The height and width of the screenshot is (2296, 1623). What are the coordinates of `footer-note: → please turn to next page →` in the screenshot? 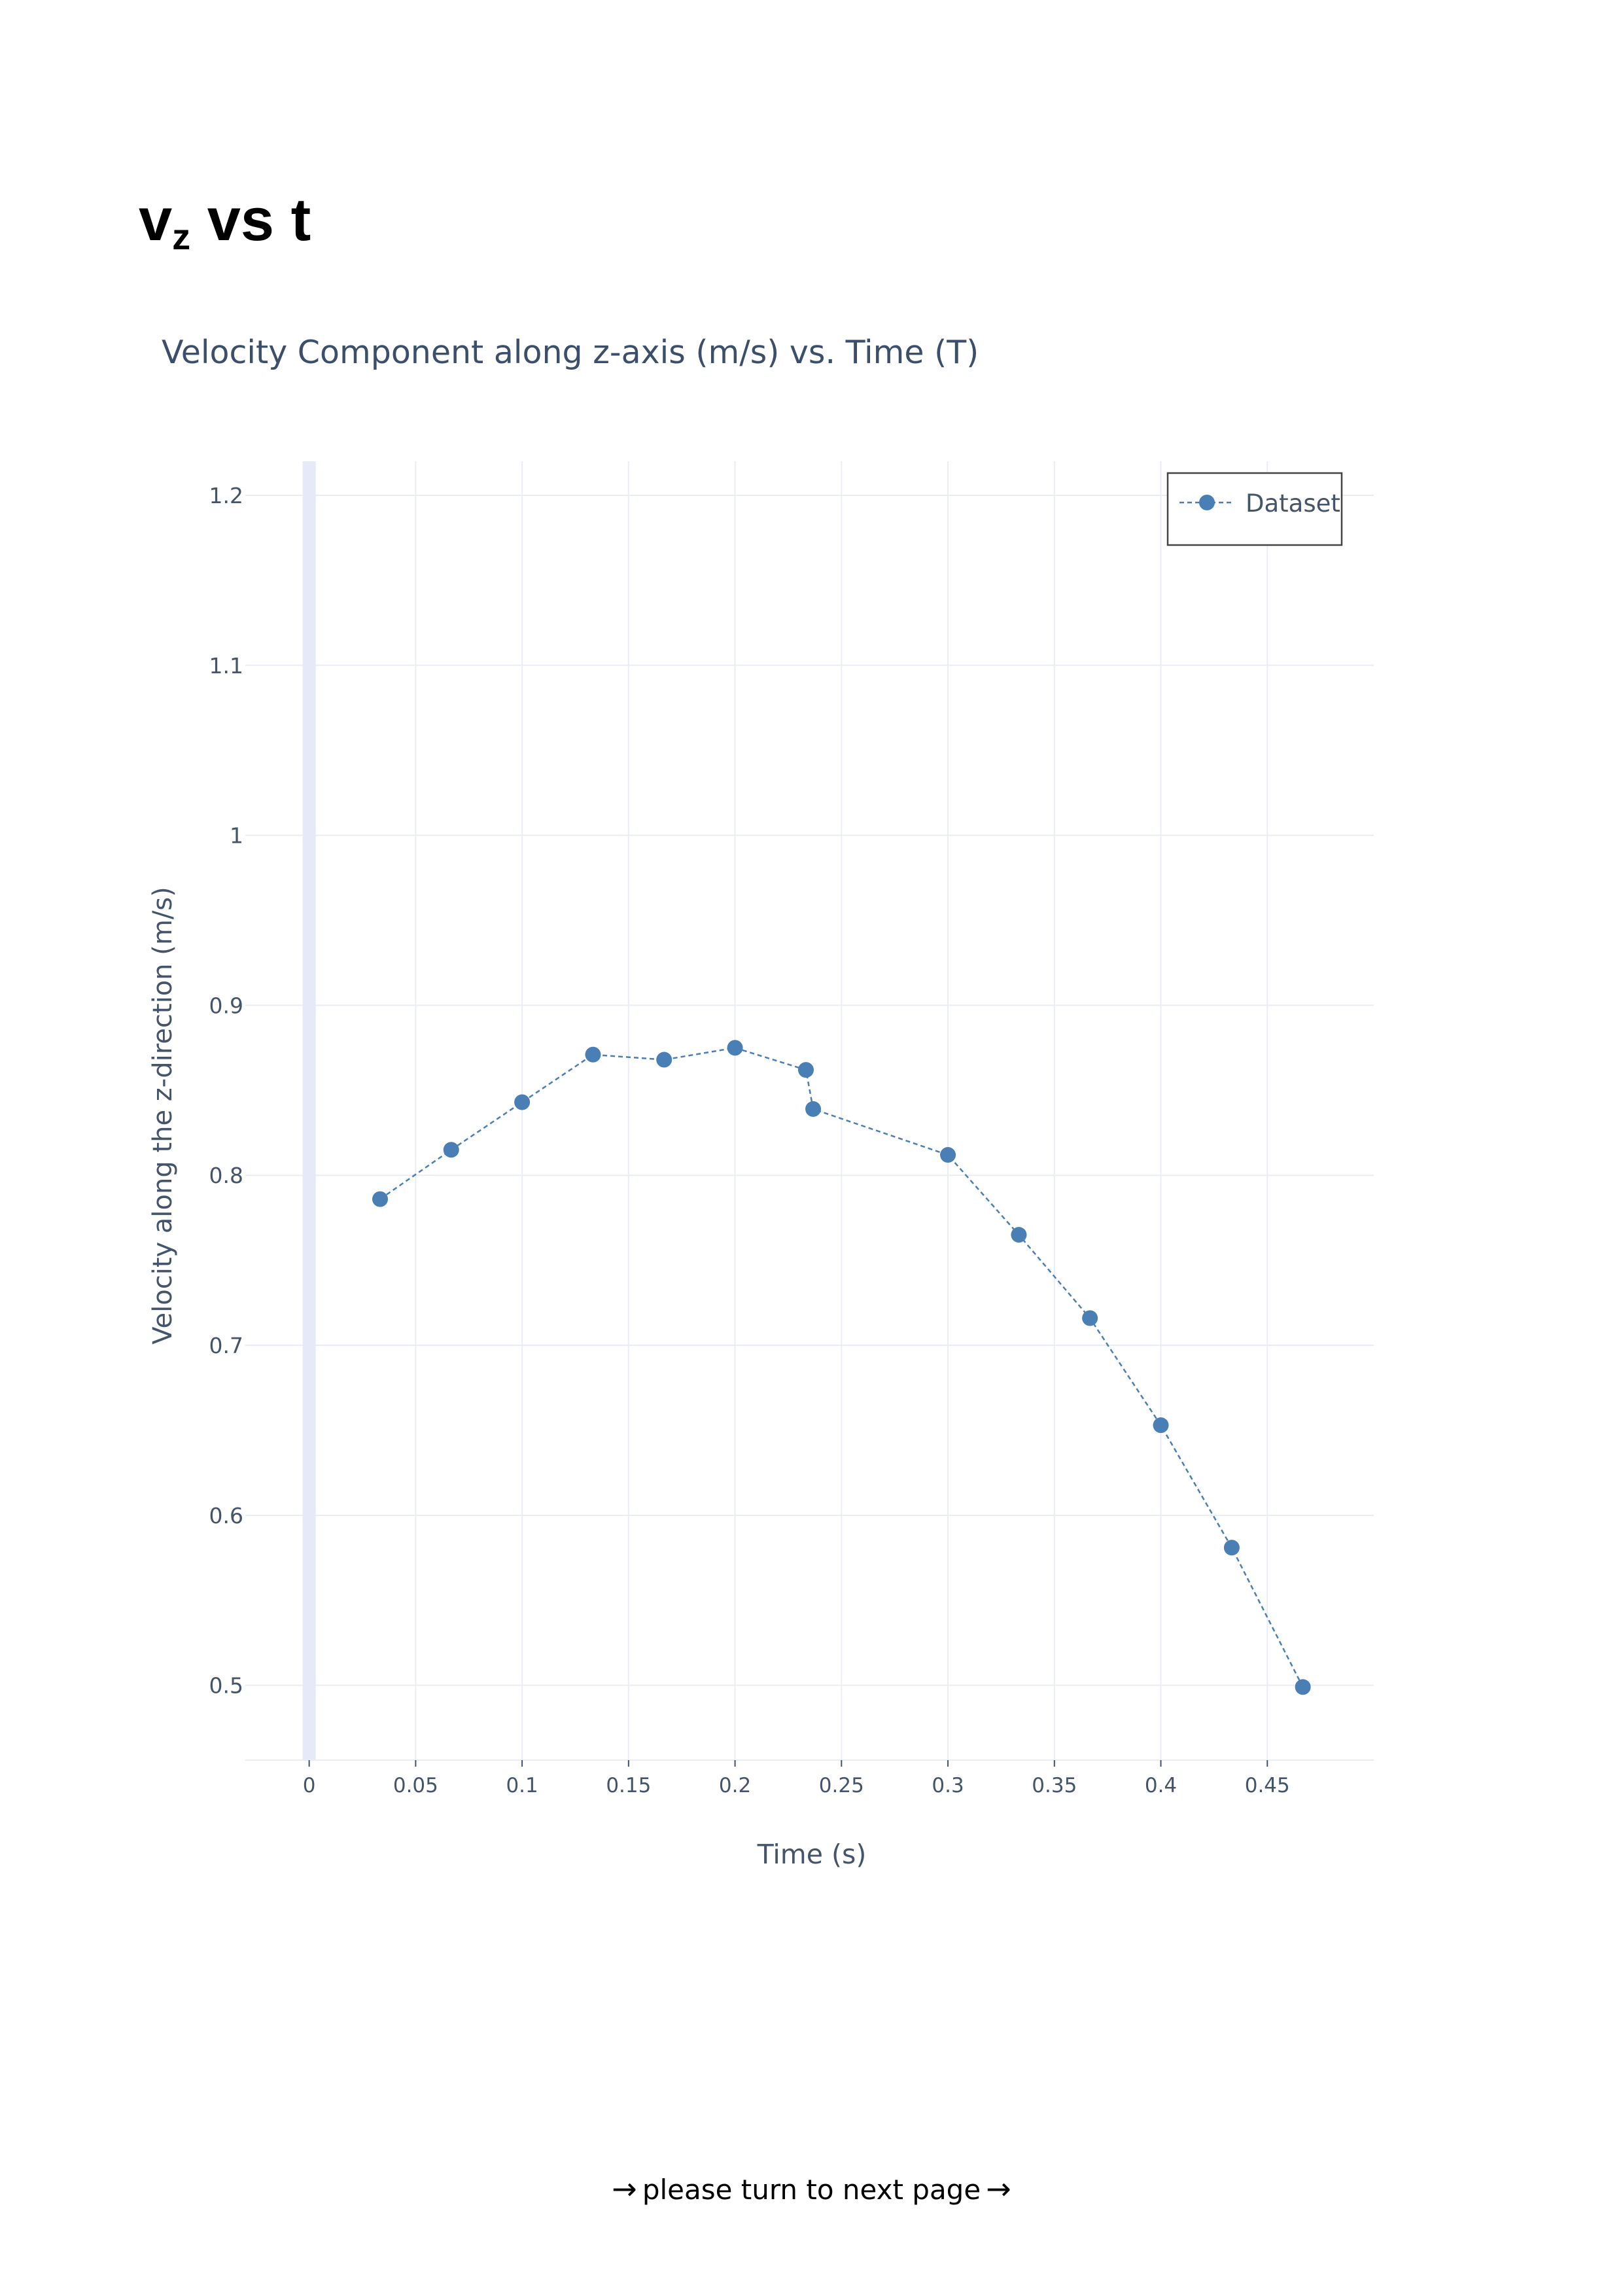 It's located at (812, 2188).